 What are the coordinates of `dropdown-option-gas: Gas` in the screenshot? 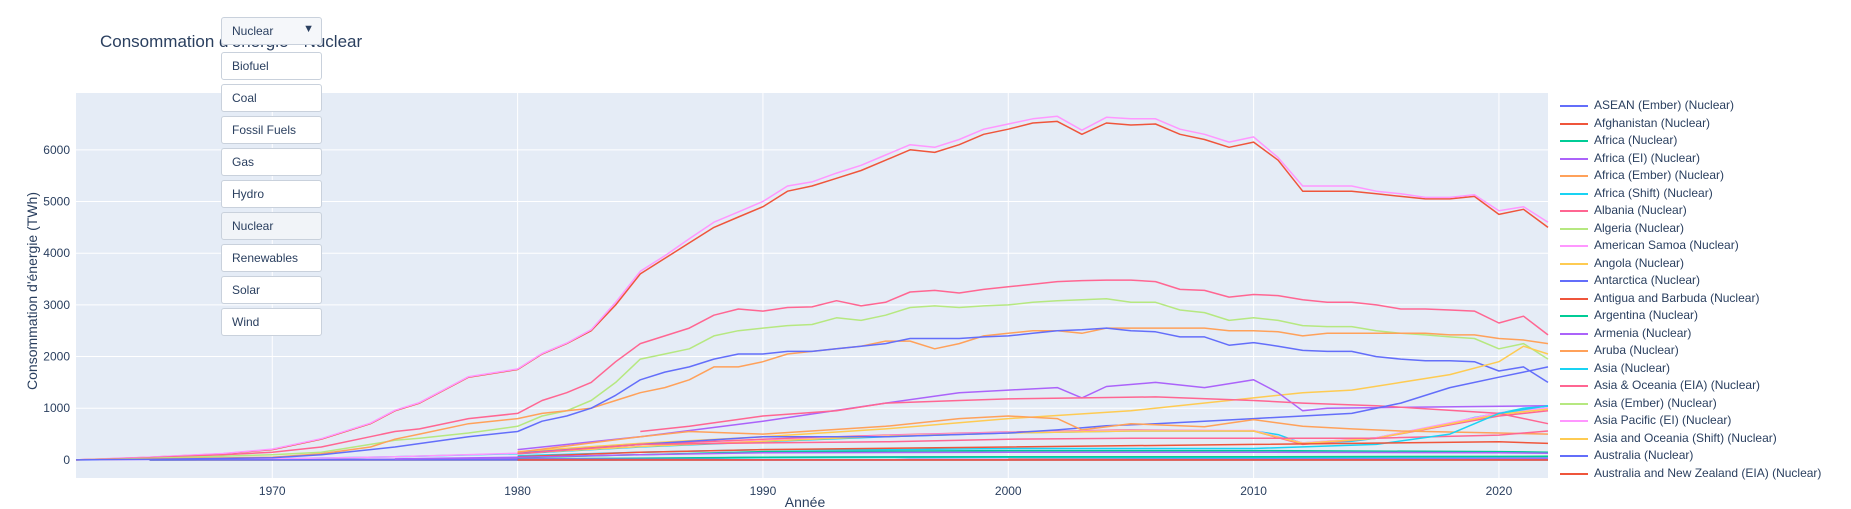 It's located at (271, 162).